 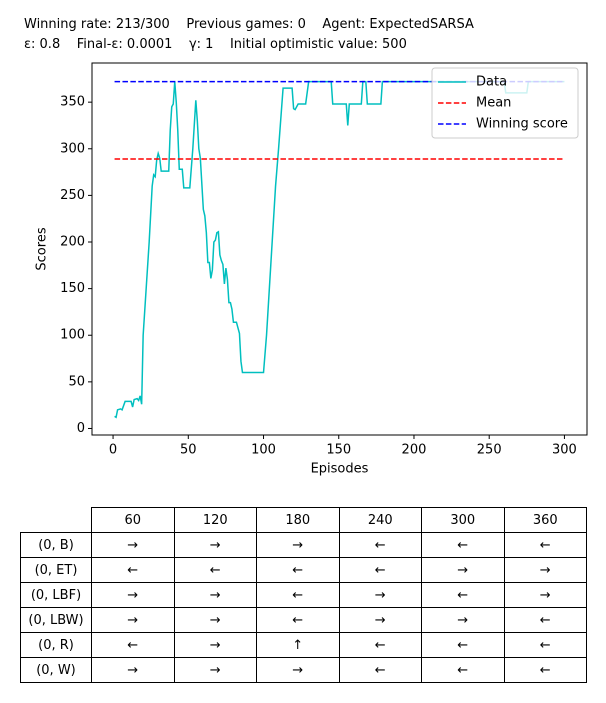 I want to click on legend-box, so click(x=505, y=103).